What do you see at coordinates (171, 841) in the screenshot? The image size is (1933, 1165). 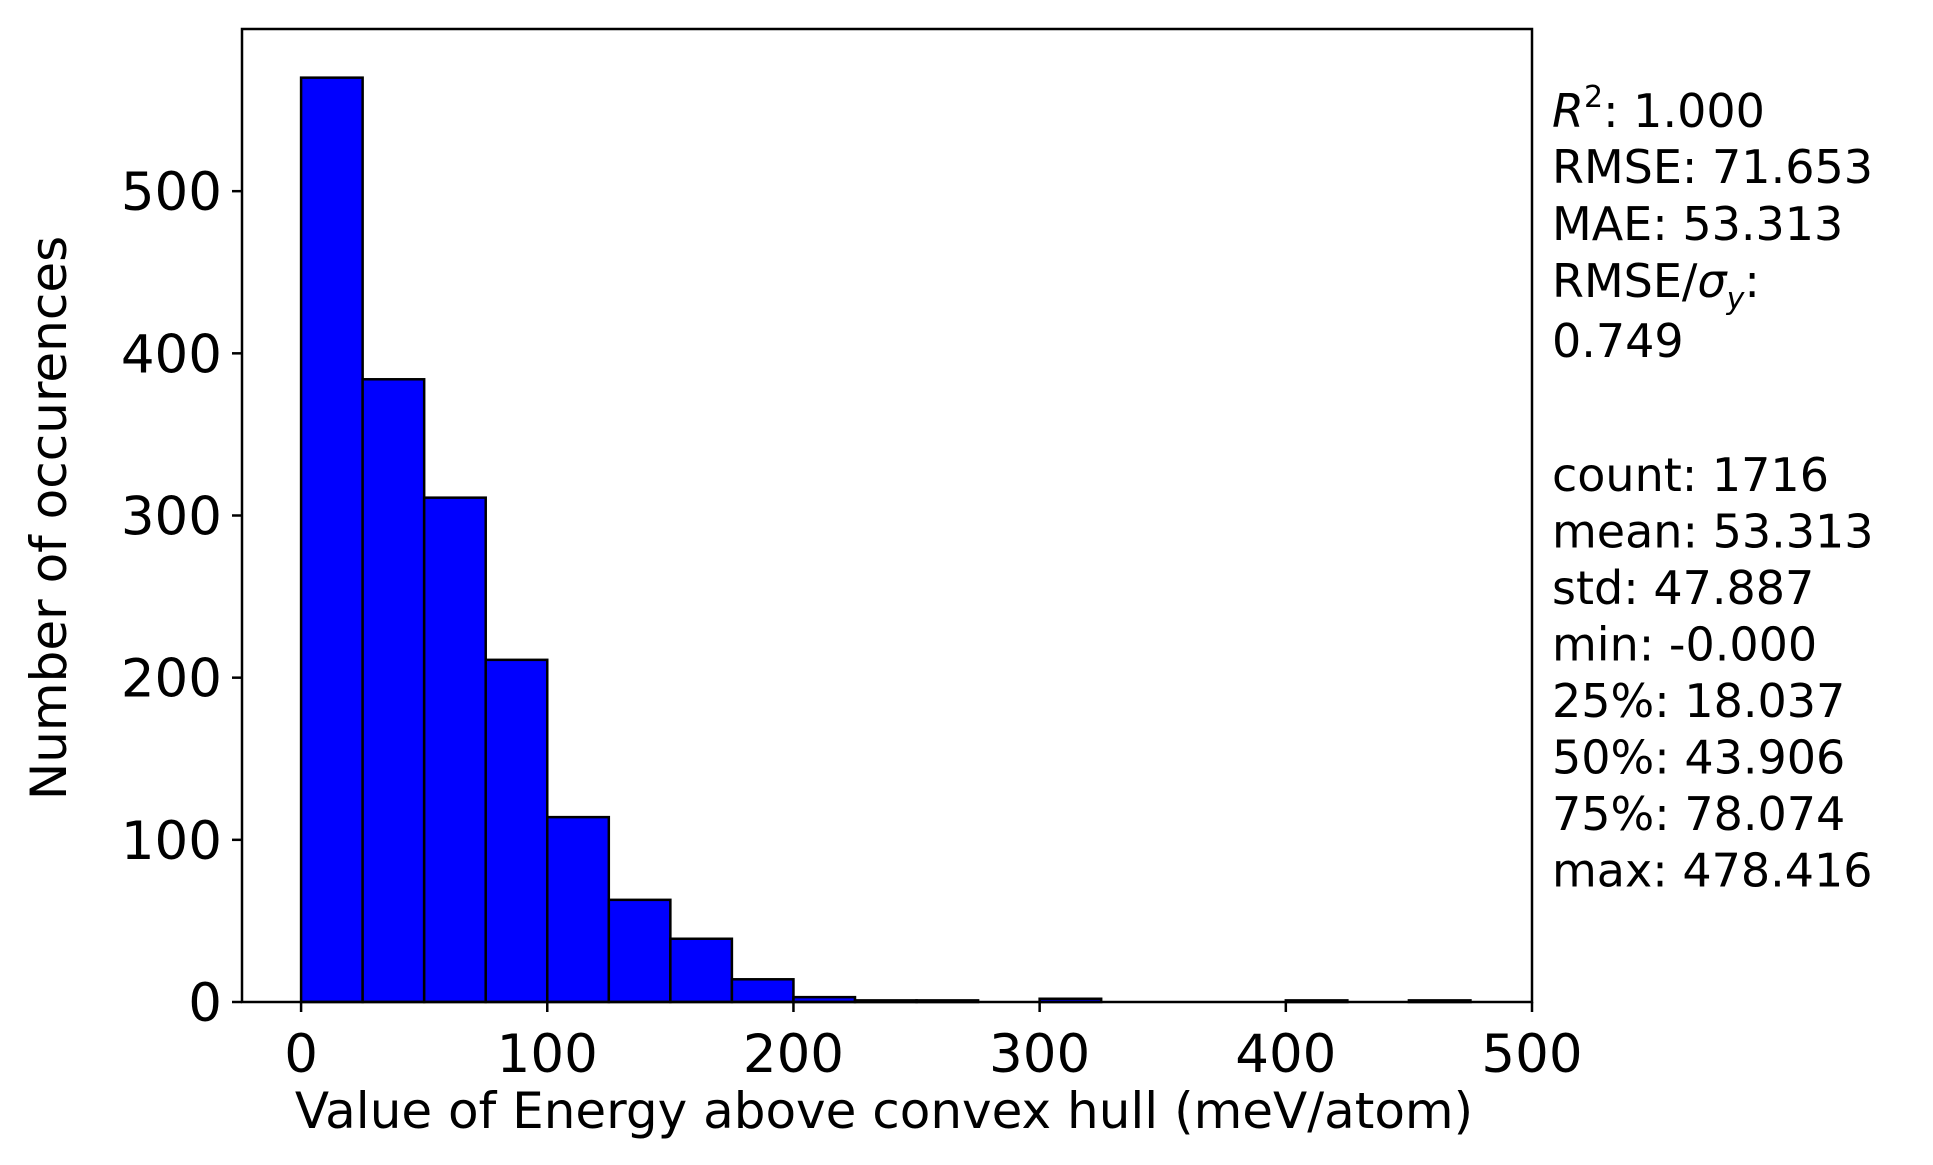 I see `y-tick-label: 100` at bounding box center [171, 841].